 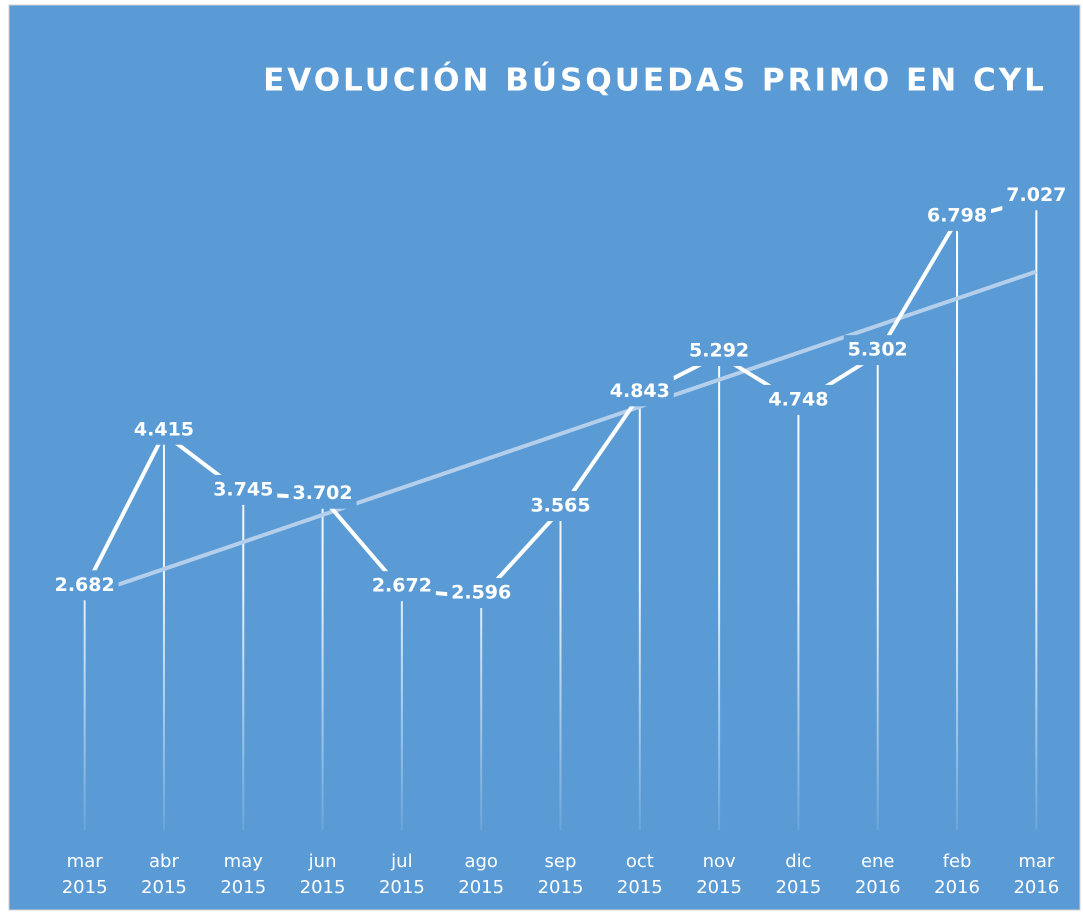 I want to click on data-label: 4.748, so click(x=798, y=399).